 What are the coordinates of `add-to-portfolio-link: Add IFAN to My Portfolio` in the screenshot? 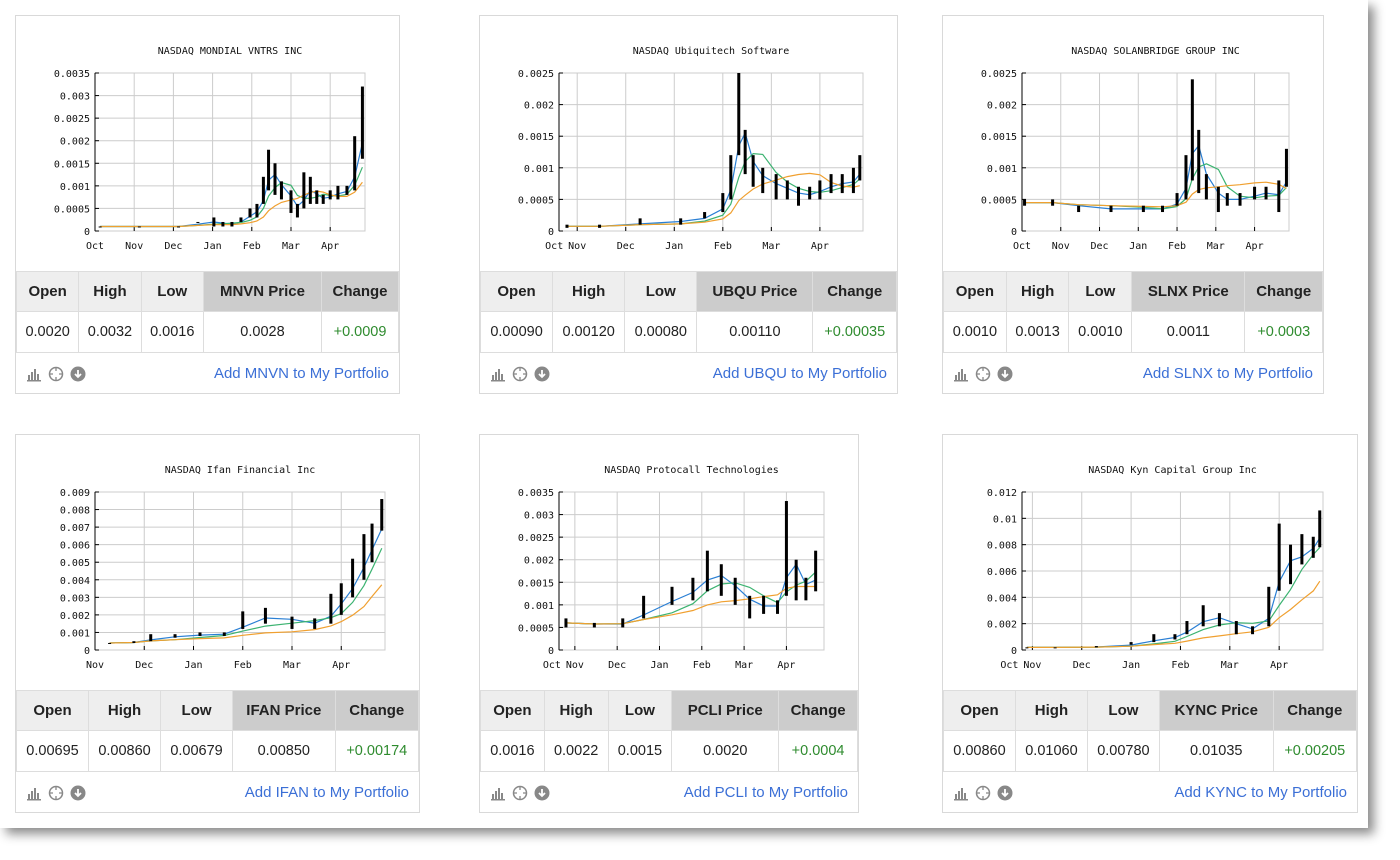 It's located at (326, 792).